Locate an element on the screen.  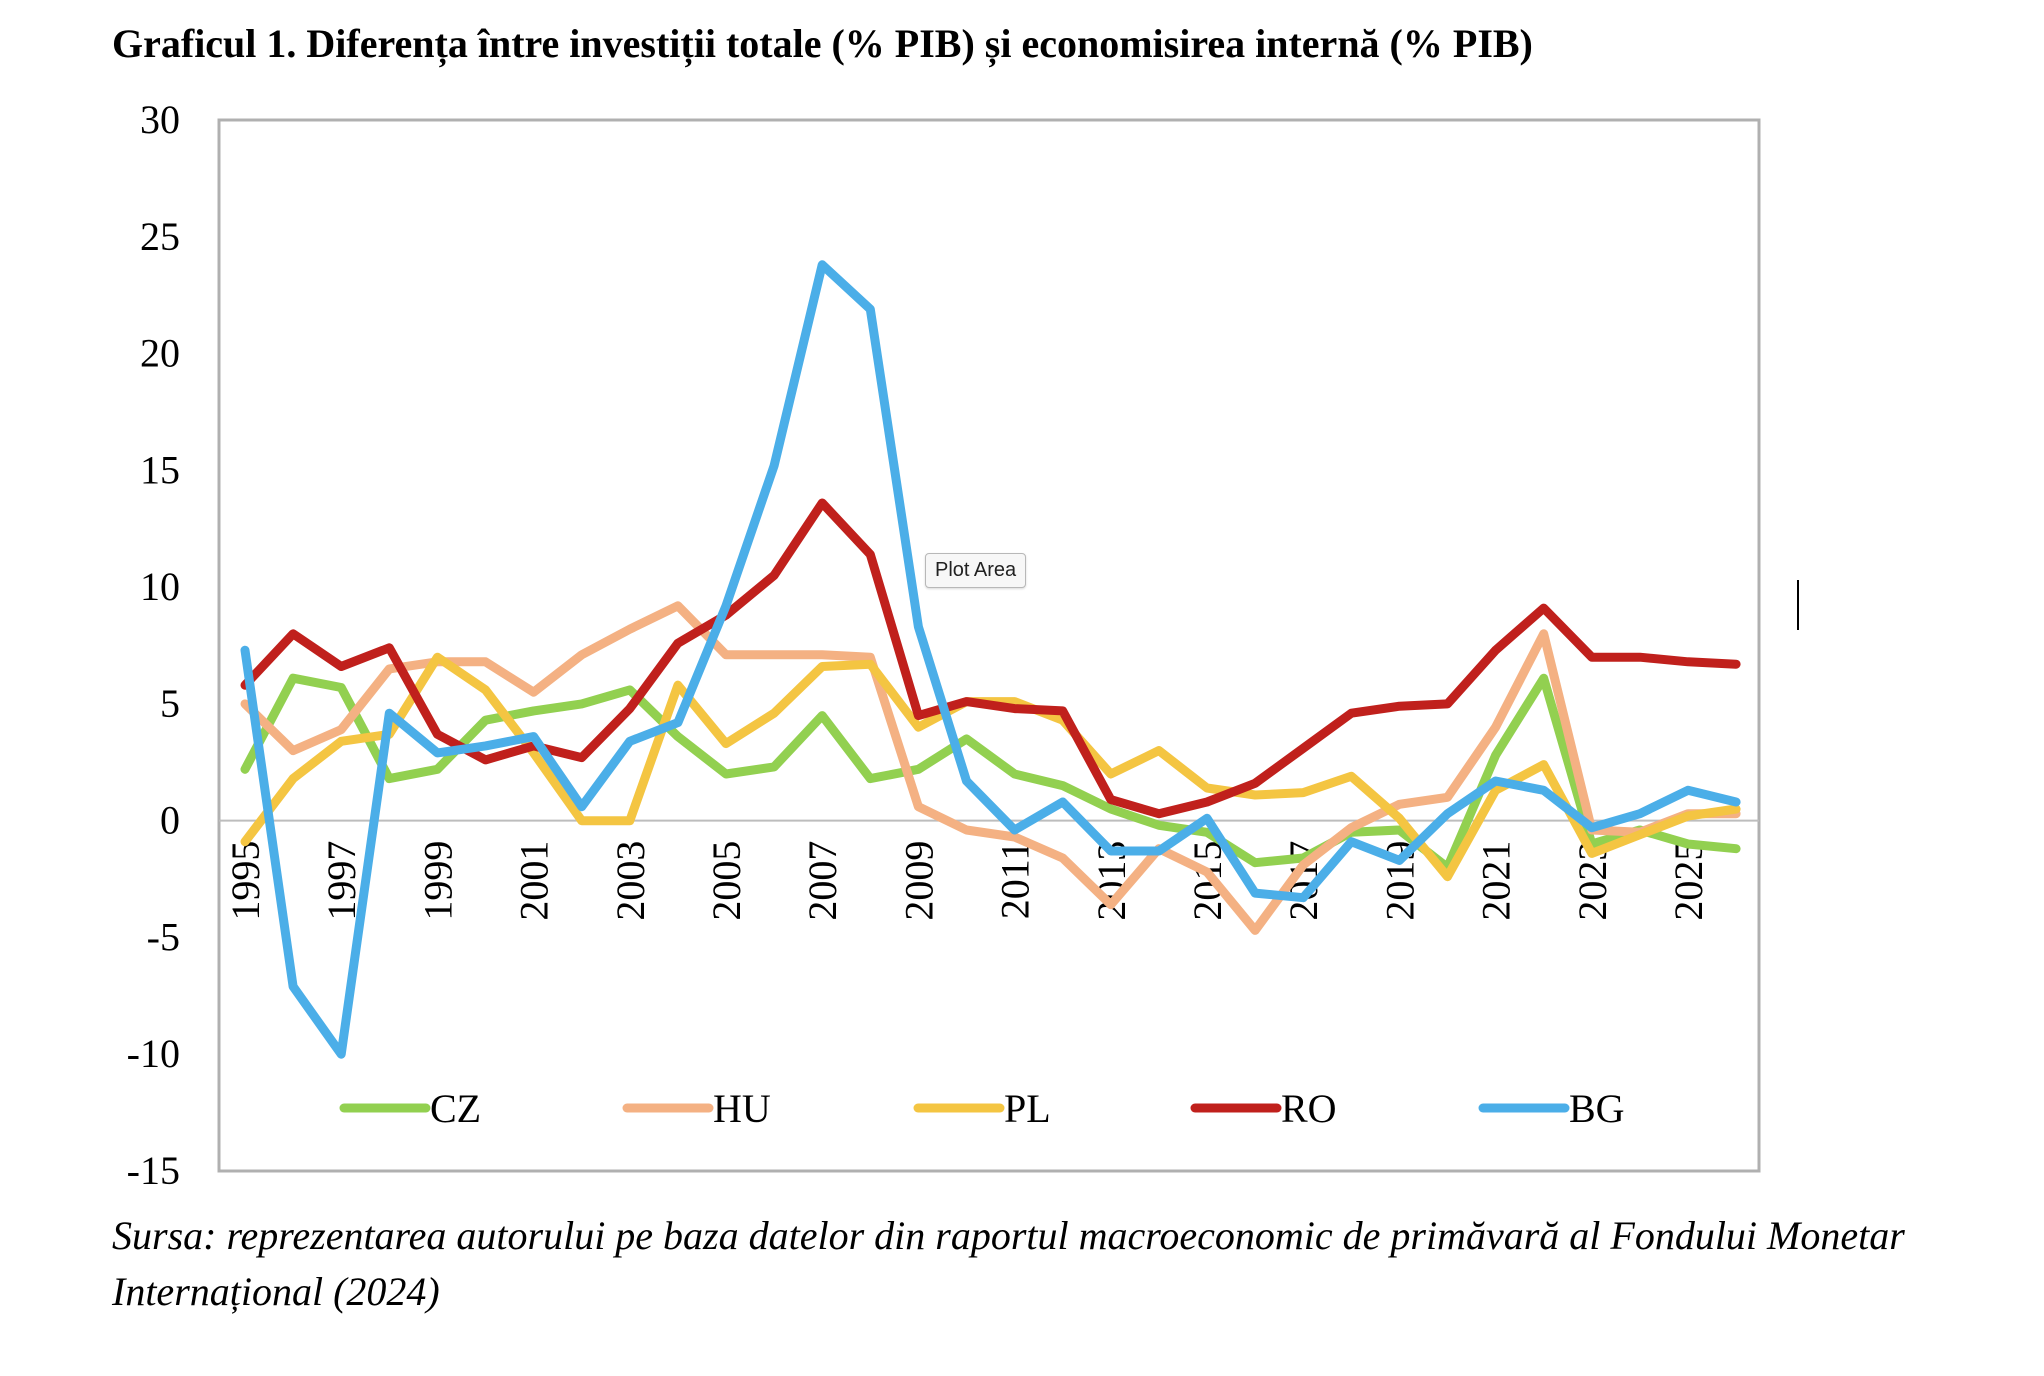
legend-label-ro: RO is located at coordinates (1309, 1108).